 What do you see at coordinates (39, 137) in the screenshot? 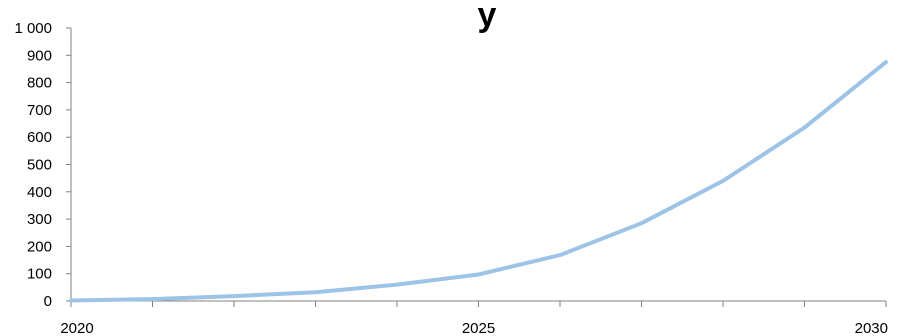
I see `y-tick-label: 600` at bounding box center [39, 137].